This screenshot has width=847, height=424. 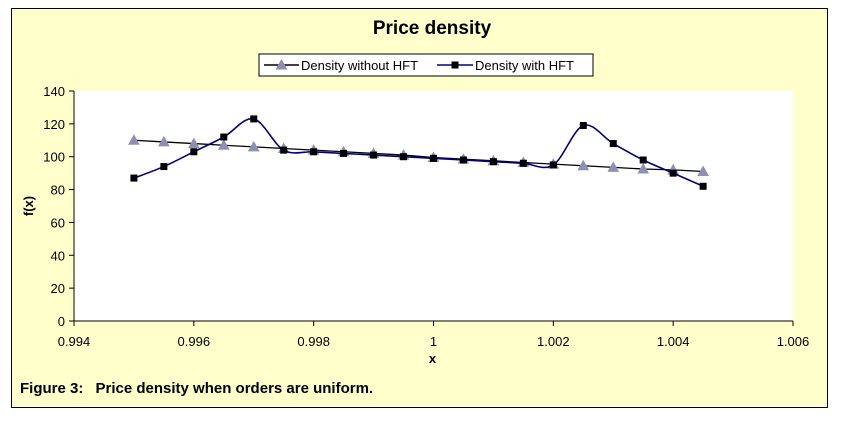 I want to click on y-tick-label: 0, so click(x=61, y=321).